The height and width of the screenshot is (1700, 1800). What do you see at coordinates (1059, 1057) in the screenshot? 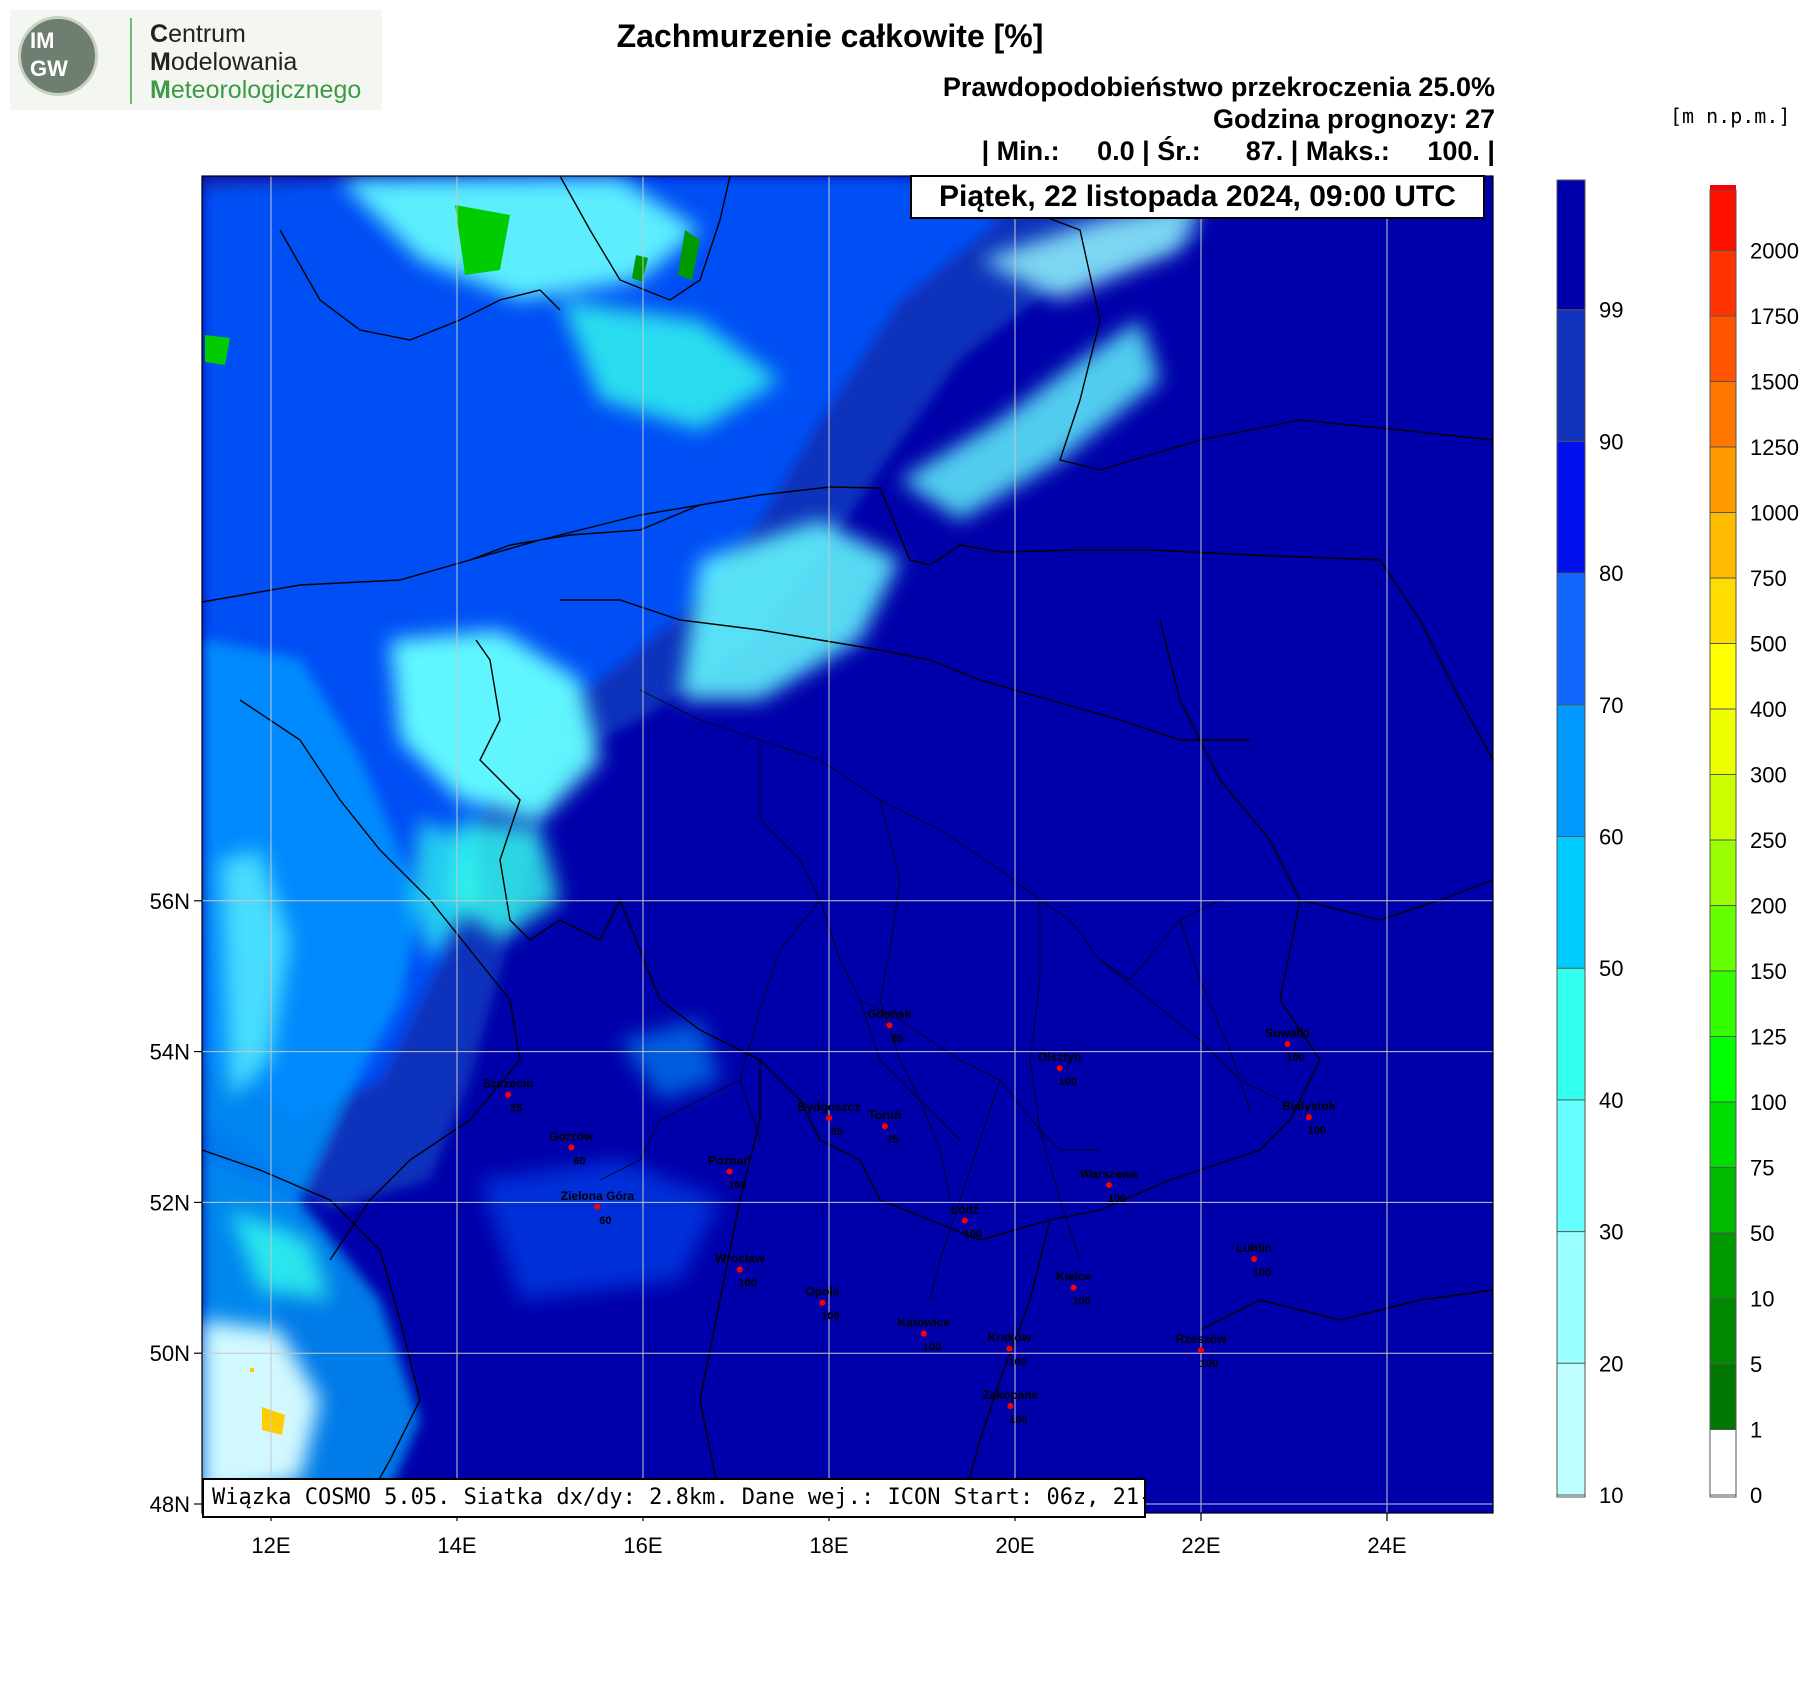
I see `city-name: Olsztyn` at bounding box center [1059, 1057].